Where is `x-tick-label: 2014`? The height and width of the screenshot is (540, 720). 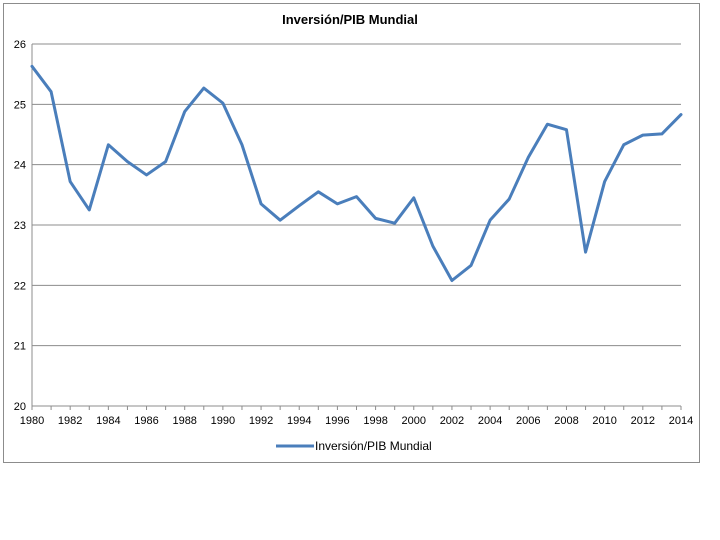
x-tick-label: 2014 is located at coordinates (681, 421).